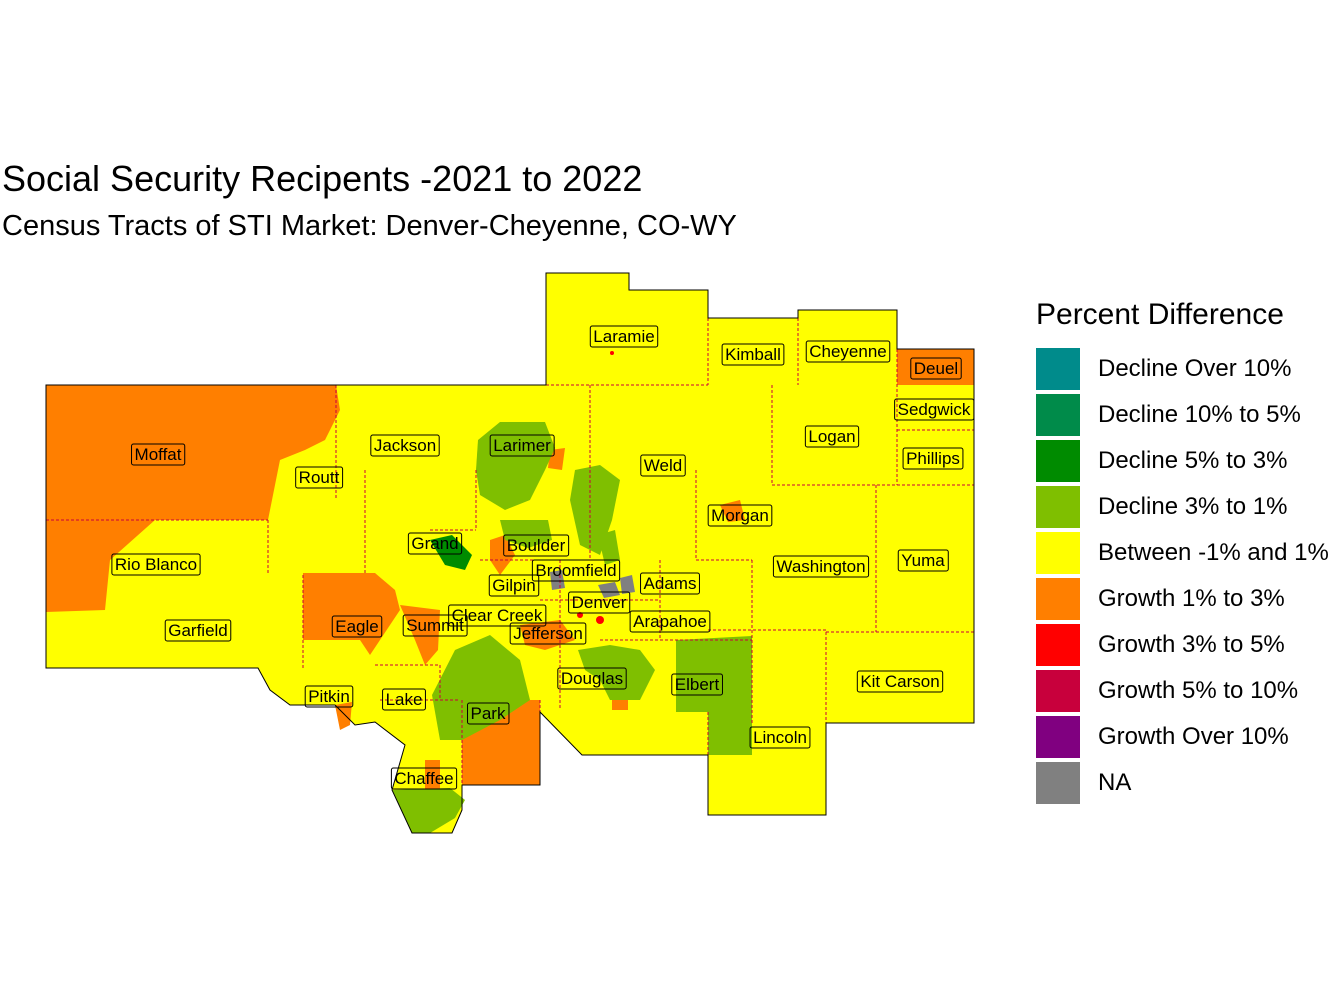 The image size is (1344, 1008). Describe the element at coordinates (1193, 736) in the screenshot. I see `legend-label: Growth Over 10%` at that location.